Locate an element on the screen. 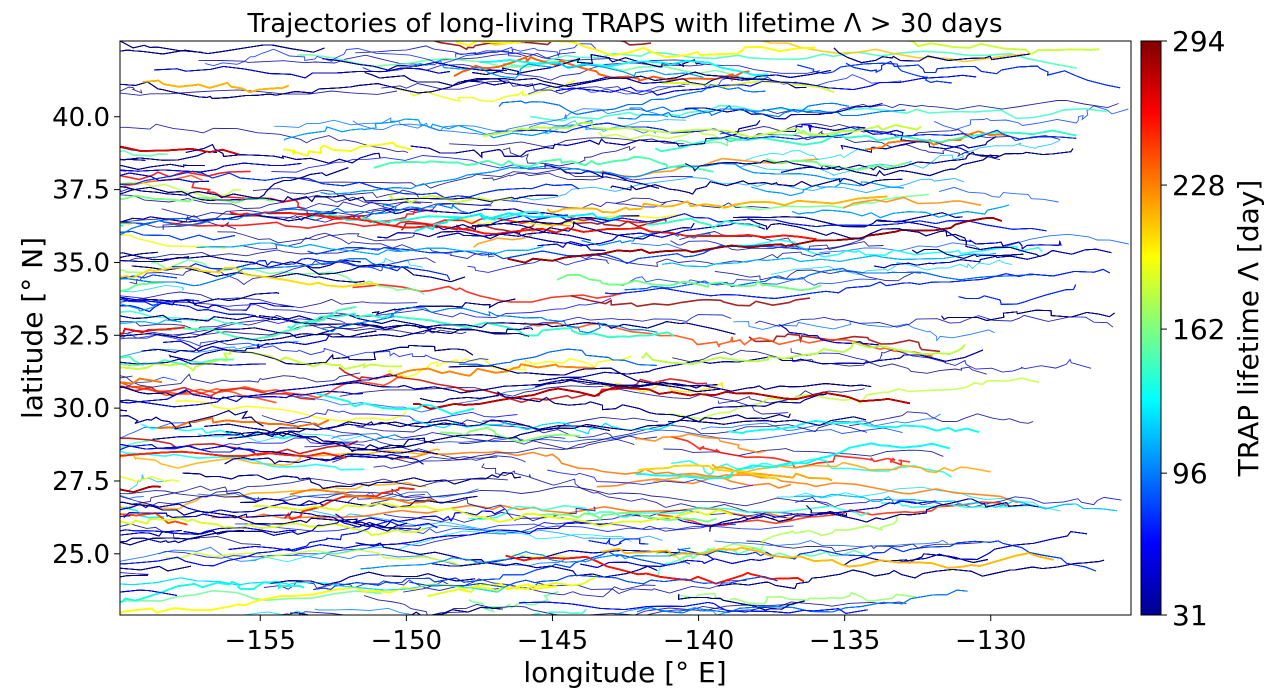  colorbar-tick-label: 31 is located at coordinates (1190, 615).